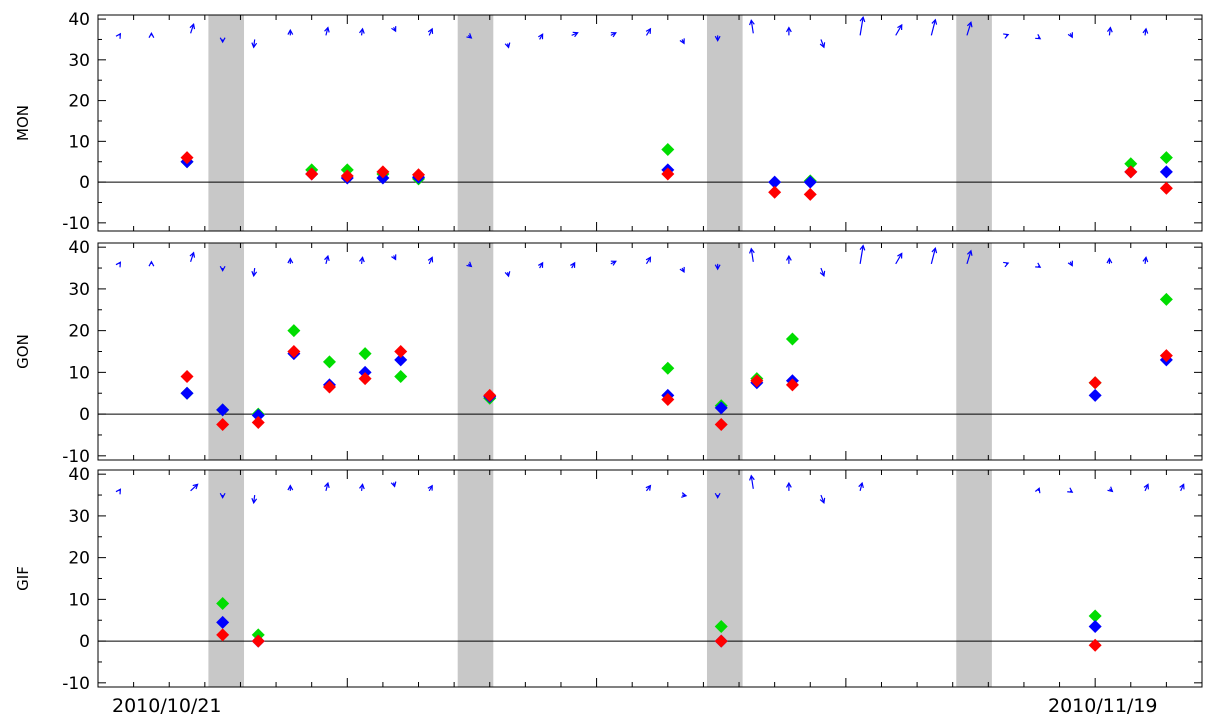 Image resolution: width=1212 pixels, height=720 pixels. What do you see at coordinates (1103, 706) in the screenshot?
I see `end-date-label: 2010/11/19` at bounding box center [1103, 706].